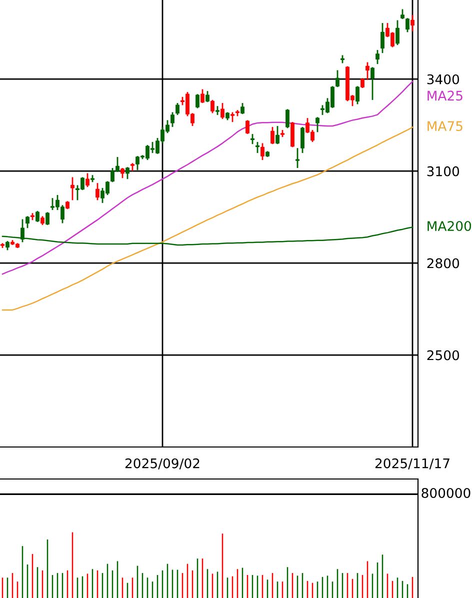 This screenshot has height=598, width=472. I want to click on line-series, so click(208, 236).